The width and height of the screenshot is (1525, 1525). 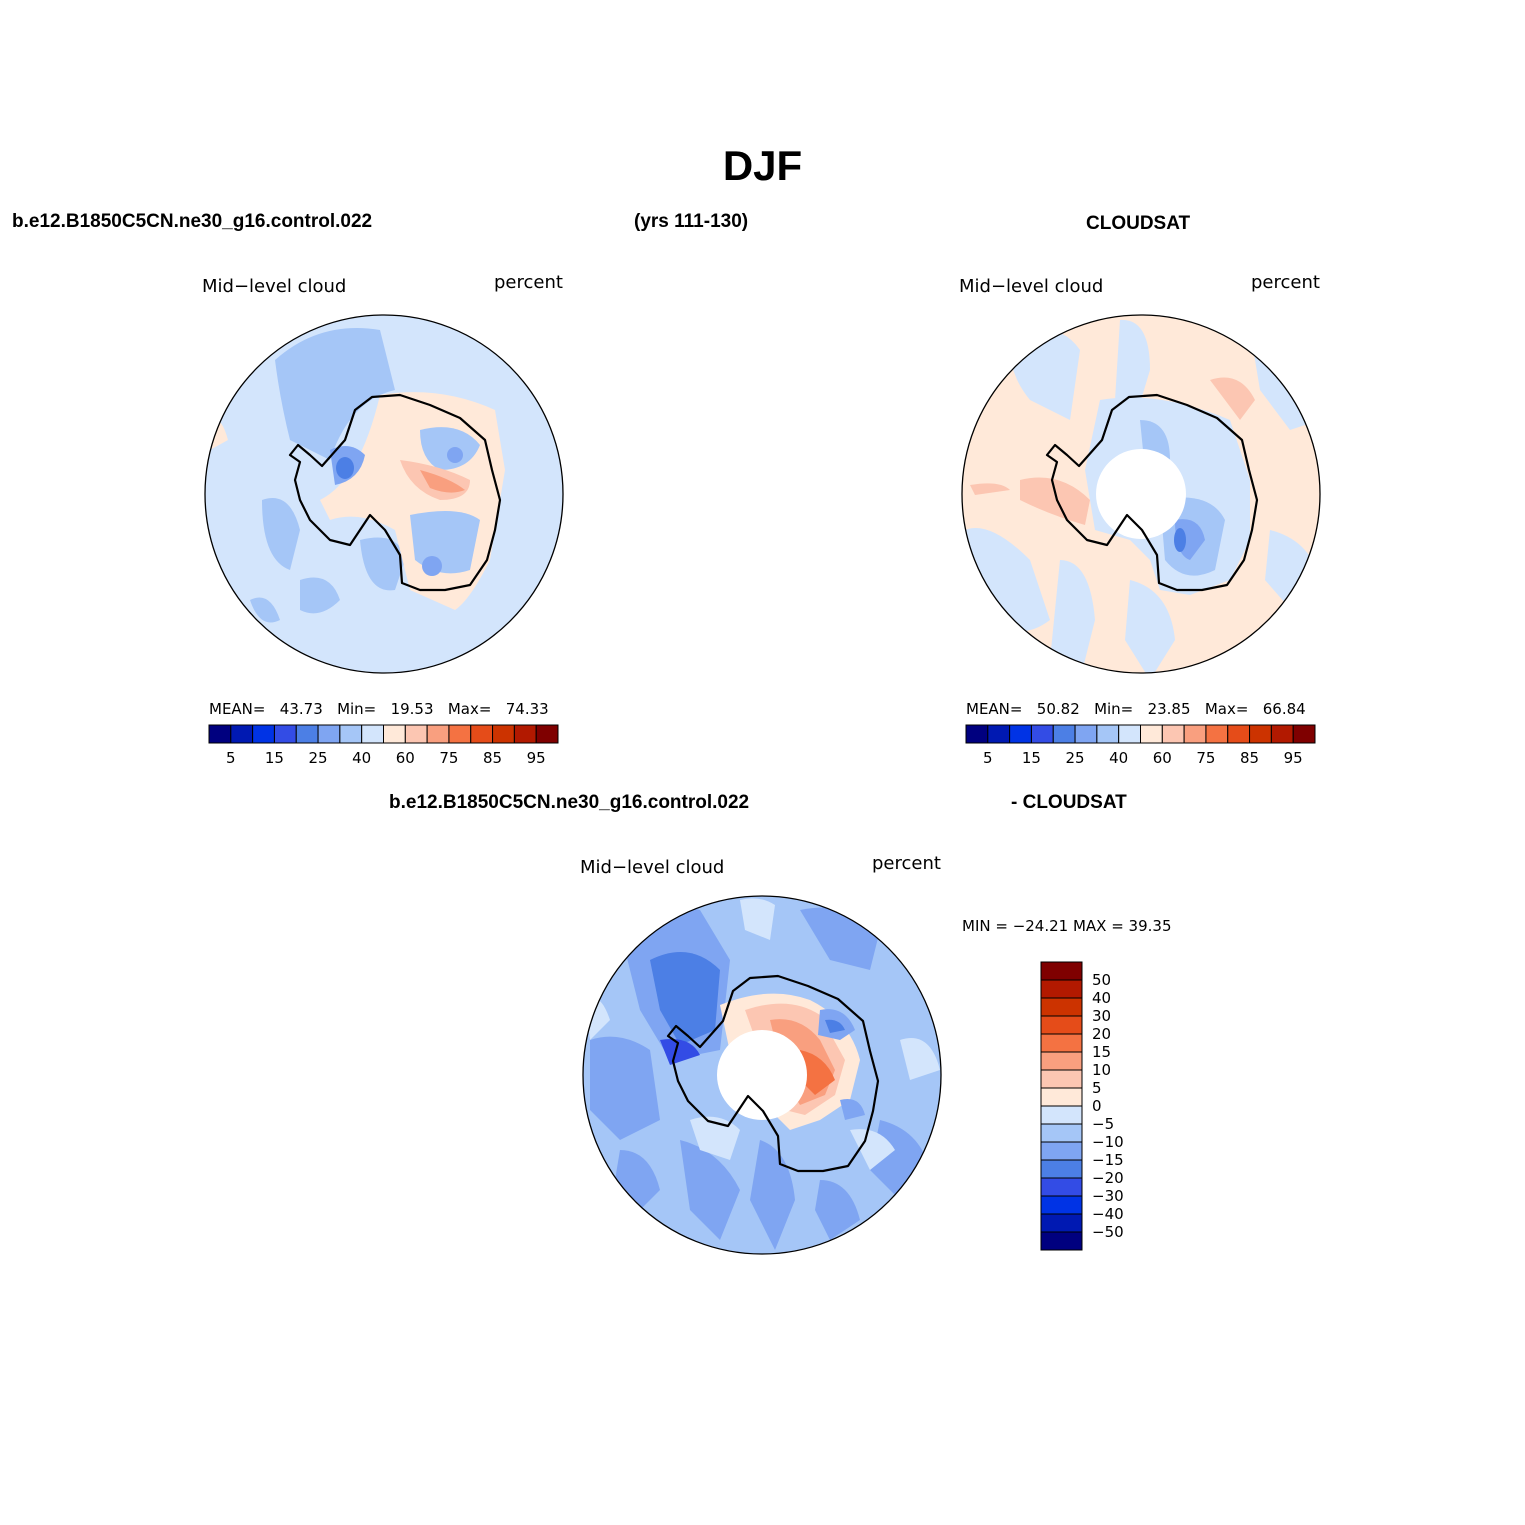 I want to click on figure-title: DJF, so click(x=762, y=165).